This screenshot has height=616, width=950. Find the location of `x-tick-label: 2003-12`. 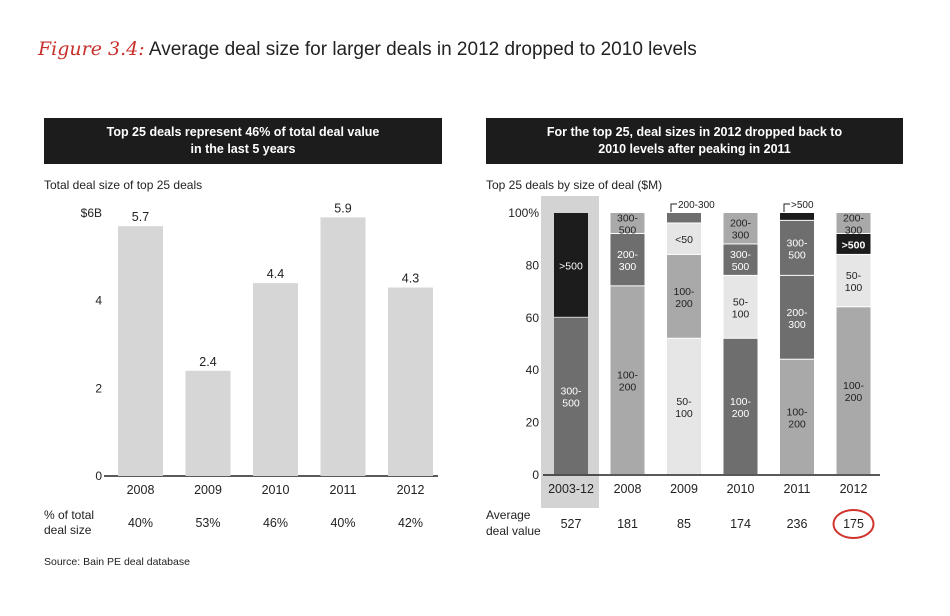

x-tick-label: 2003-12 is located at coordinates (571, 489).